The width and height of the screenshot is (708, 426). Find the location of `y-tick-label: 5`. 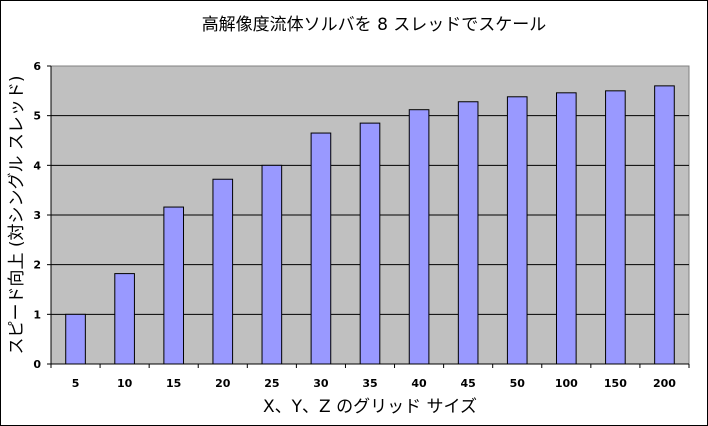

y-tick-label: 5 is located at coordinates (37, 116).